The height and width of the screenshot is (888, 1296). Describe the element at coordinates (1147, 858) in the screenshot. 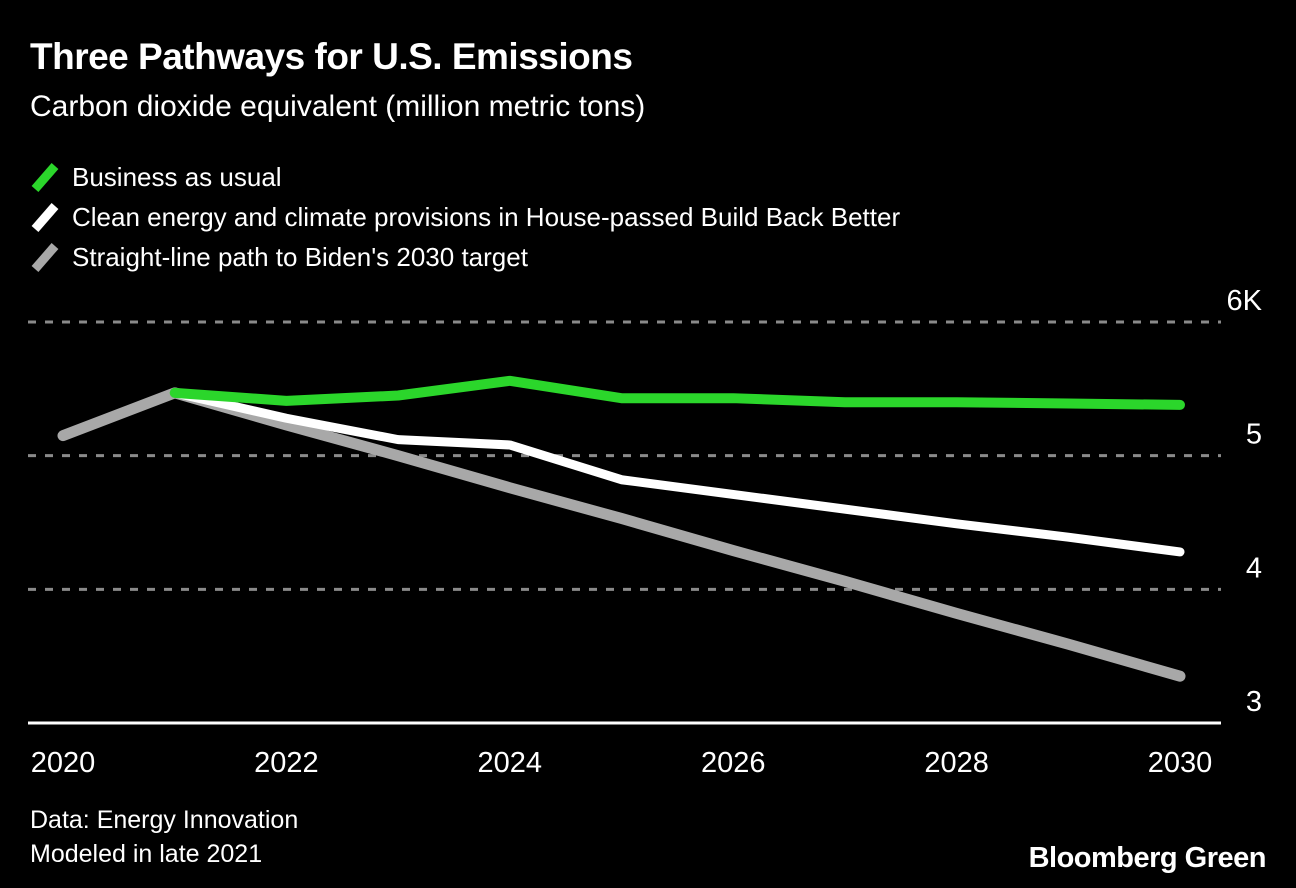

I see `bloomberg-green-logo: Bloomberg Green` at that location.